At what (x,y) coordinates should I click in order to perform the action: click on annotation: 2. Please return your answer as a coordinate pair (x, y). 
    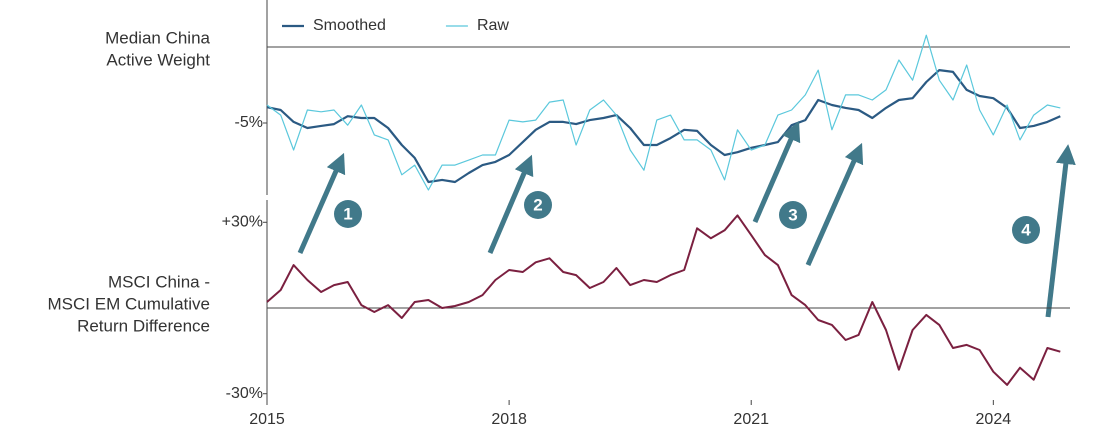
    Looking at the image, I should click on (538, 205).